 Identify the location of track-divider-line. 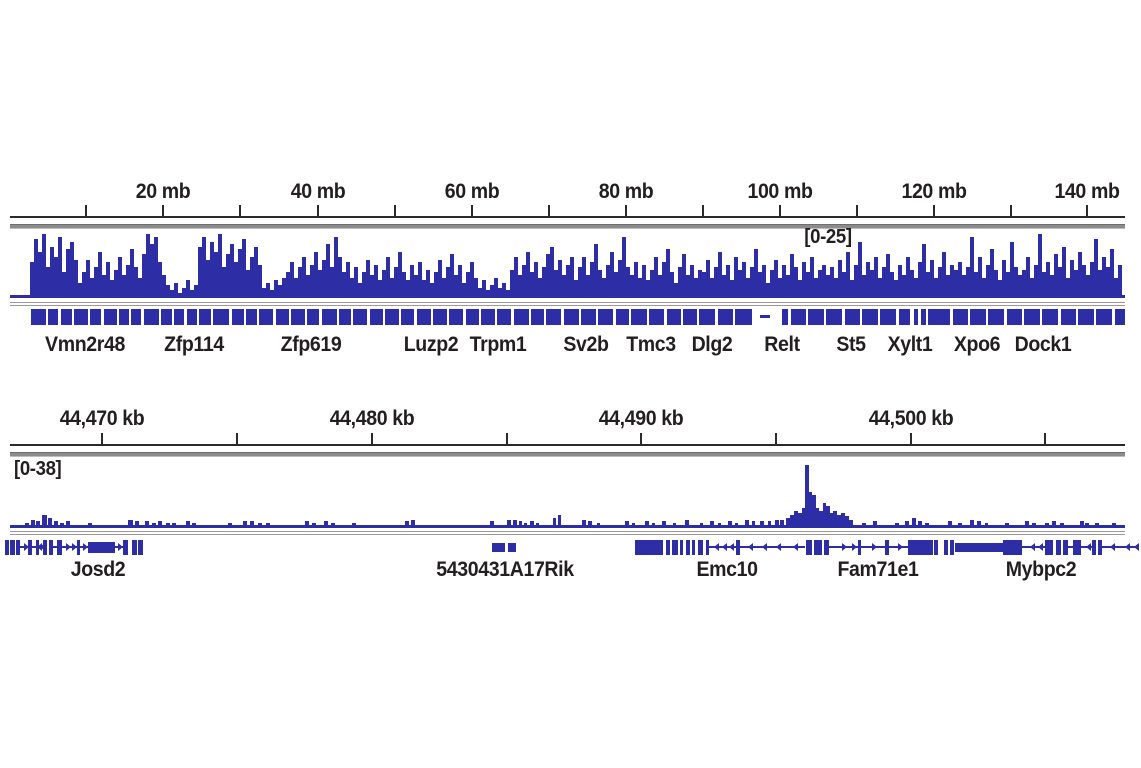
(567, 533).